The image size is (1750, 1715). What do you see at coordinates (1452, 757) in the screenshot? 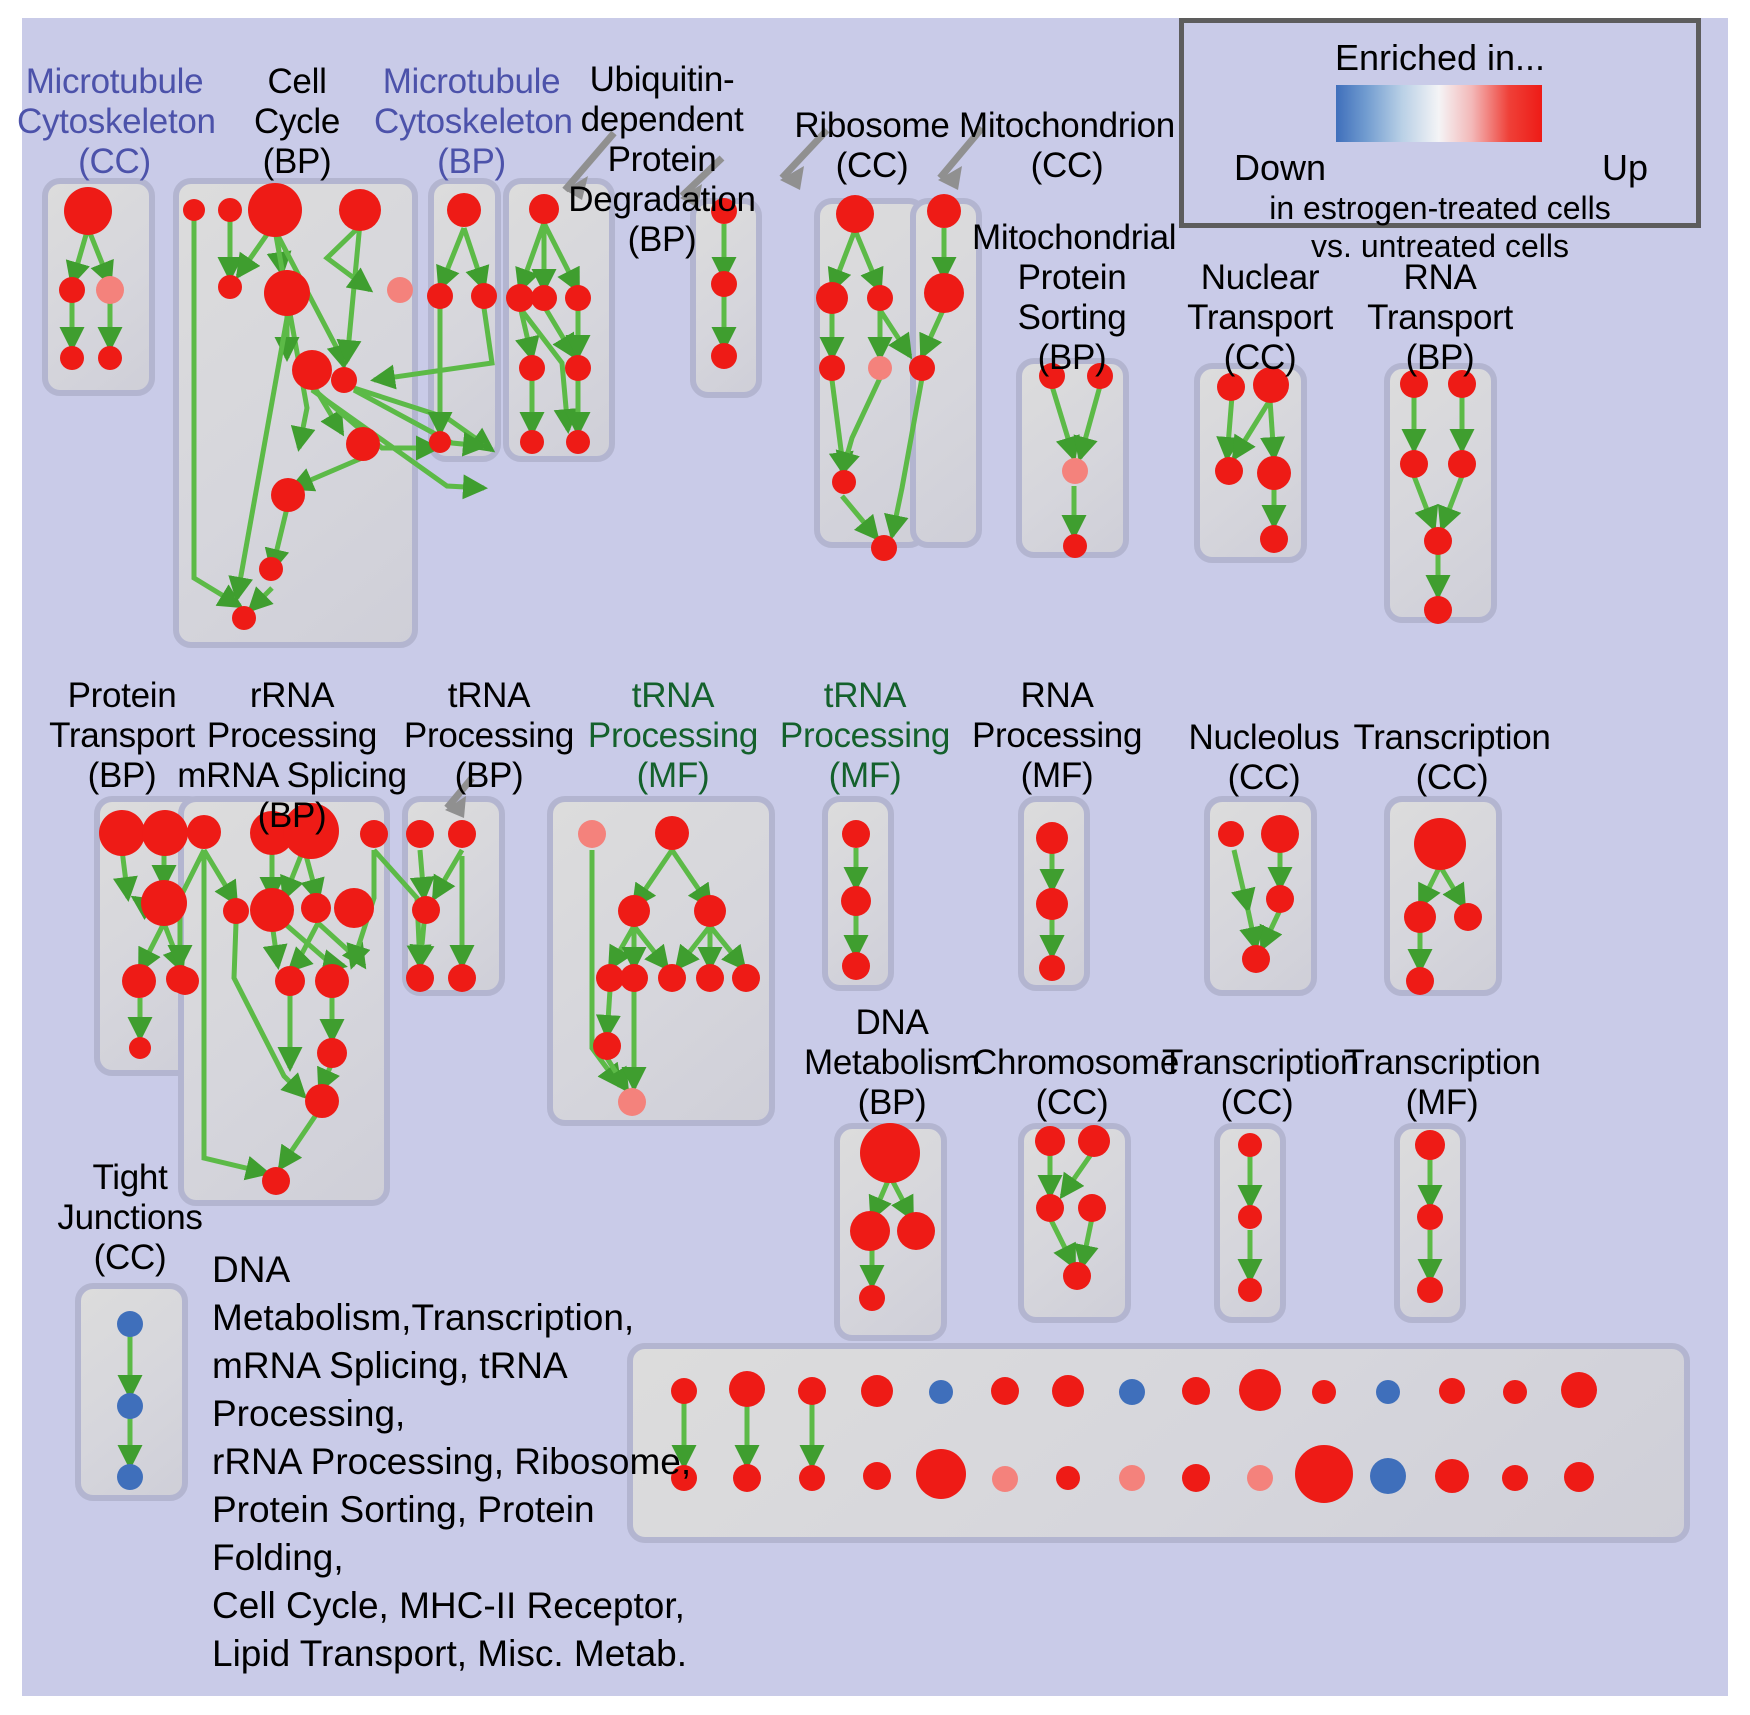
I see `label-transcription-cc-top: Transcription (CC)` at bounding box center [1452, 757].